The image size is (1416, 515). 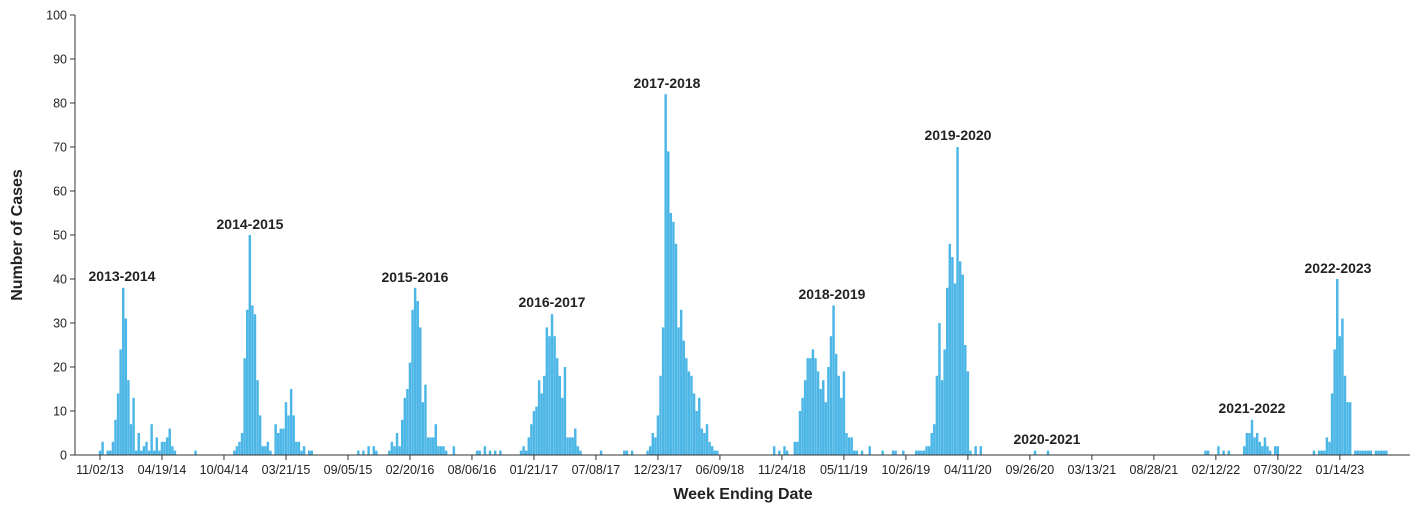 What do you see at coordinates (720, 470) in the screenshot?
I see `x-tick-label: 06/09/18` at bounding box center [720, 470].